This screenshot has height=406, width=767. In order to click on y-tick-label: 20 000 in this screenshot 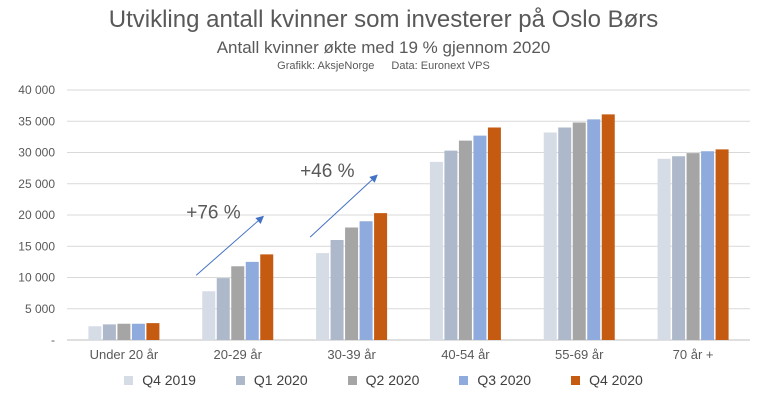, I will do `click(36, 215)`.